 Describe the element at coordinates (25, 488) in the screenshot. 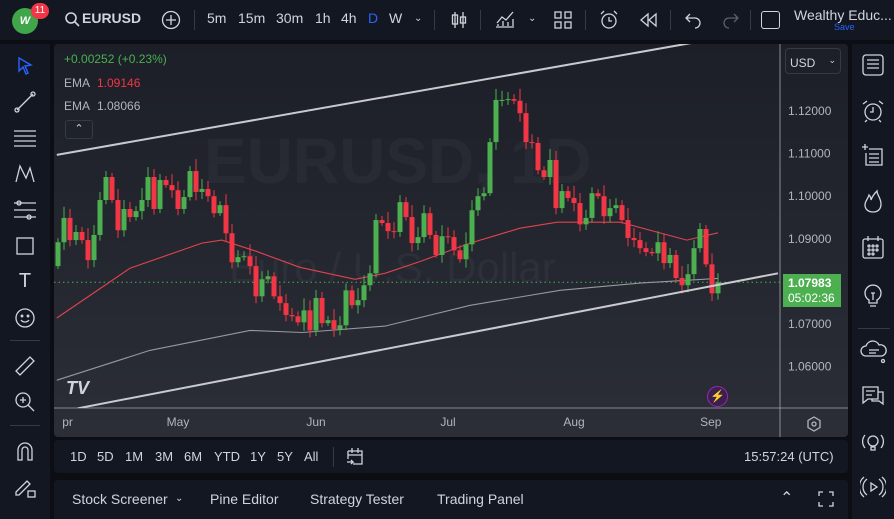

I see `lock-drawings-icon` at that location.